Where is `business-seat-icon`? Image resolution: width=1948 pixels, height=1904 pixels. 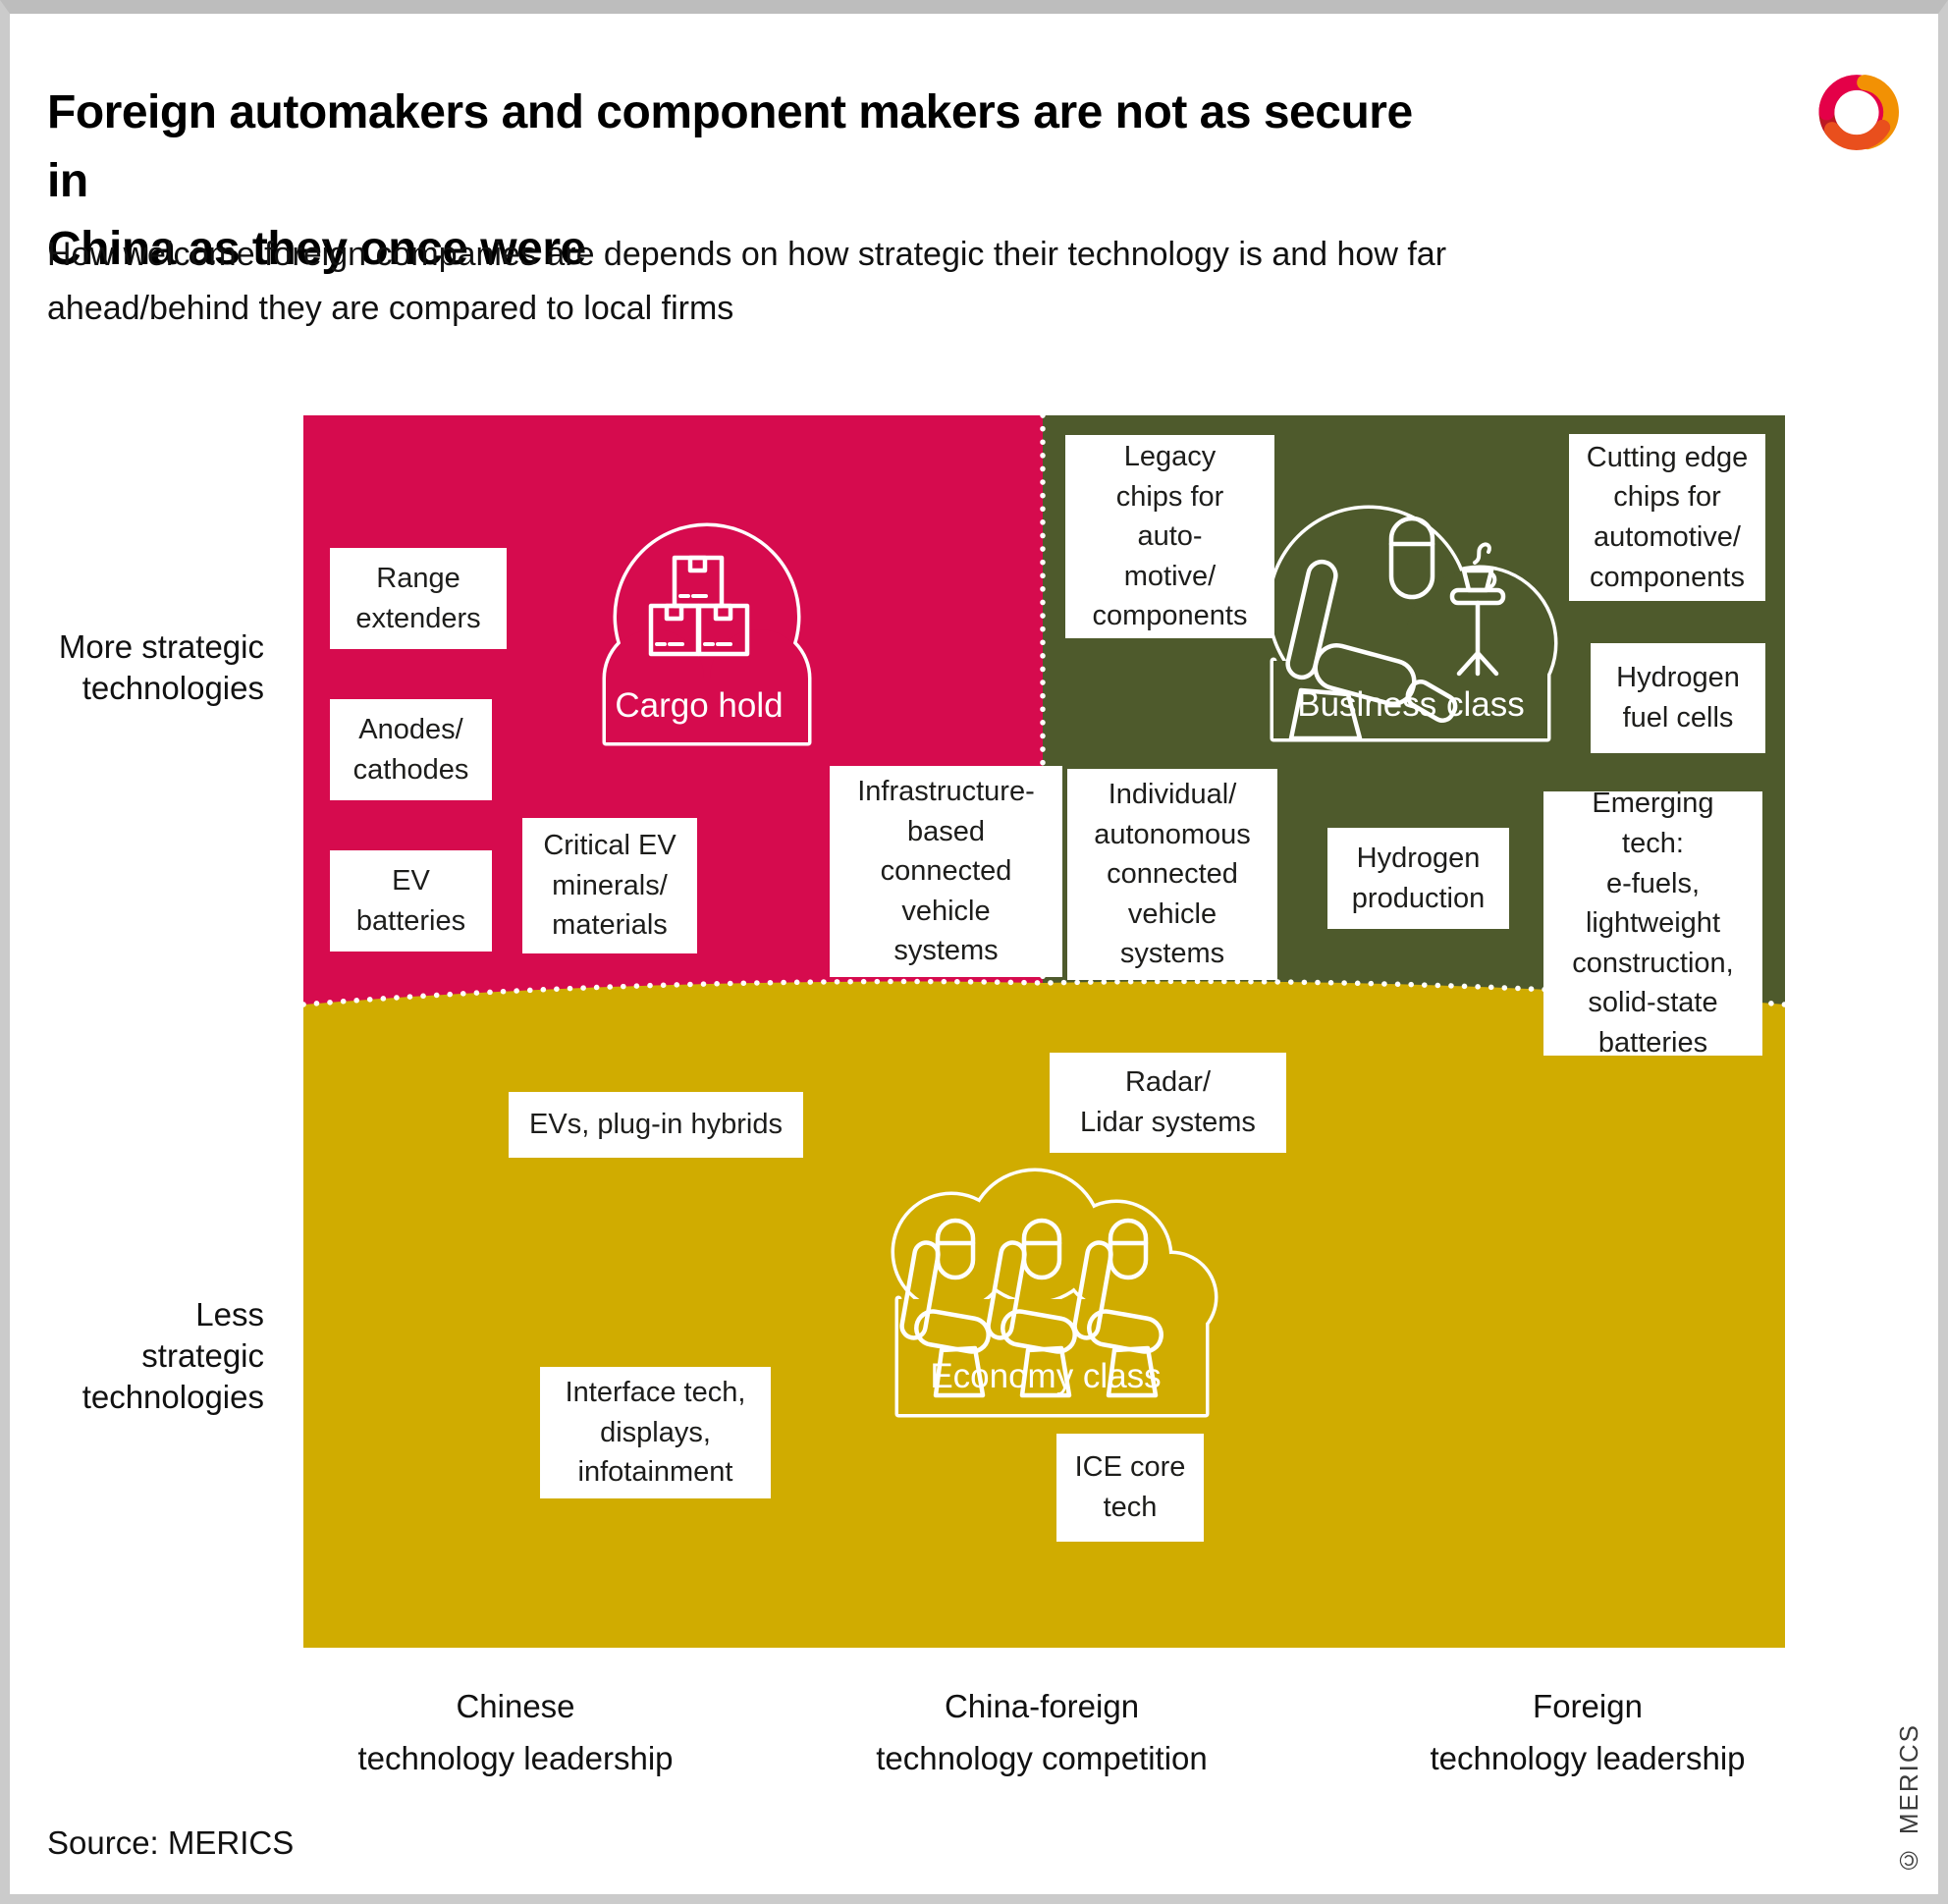 business-seat-icon is located at coordinates (1371, 650).